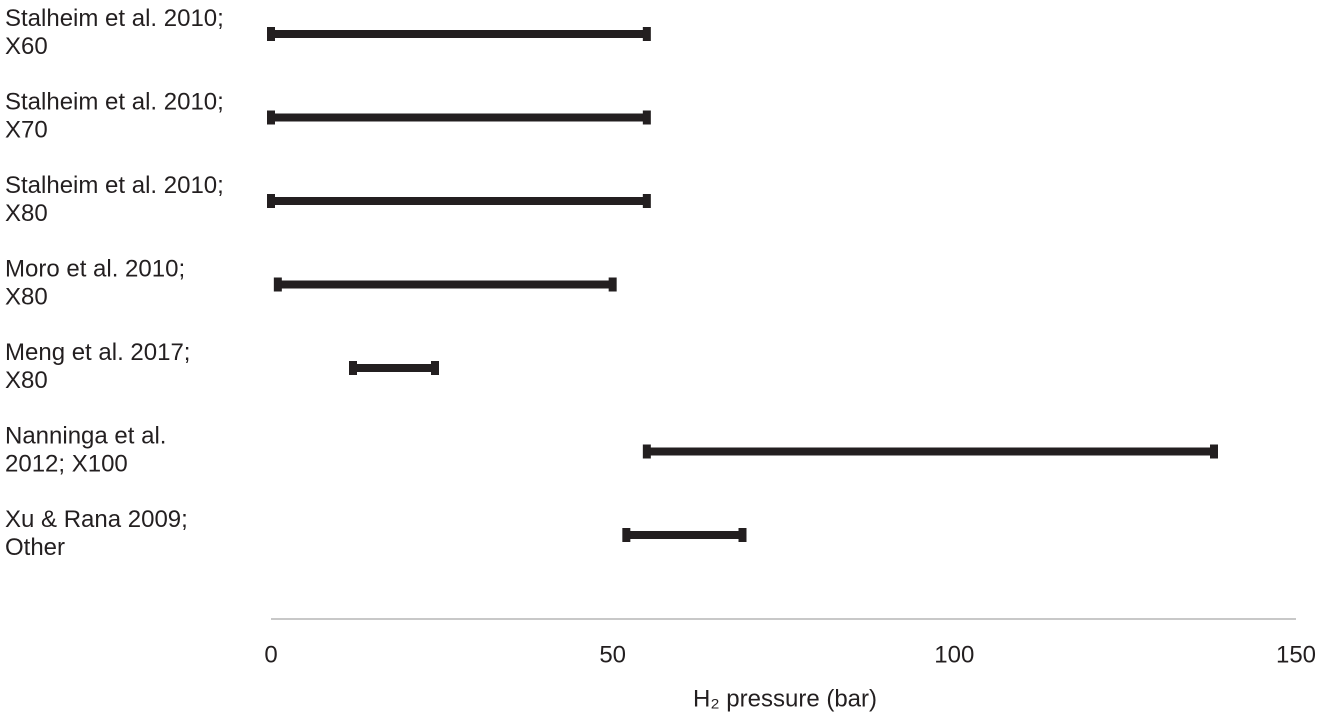 This screenshot has height=726, width=1323. I want to click on y-category-label: Moro et al. 2010; X80, so click(95, 283).